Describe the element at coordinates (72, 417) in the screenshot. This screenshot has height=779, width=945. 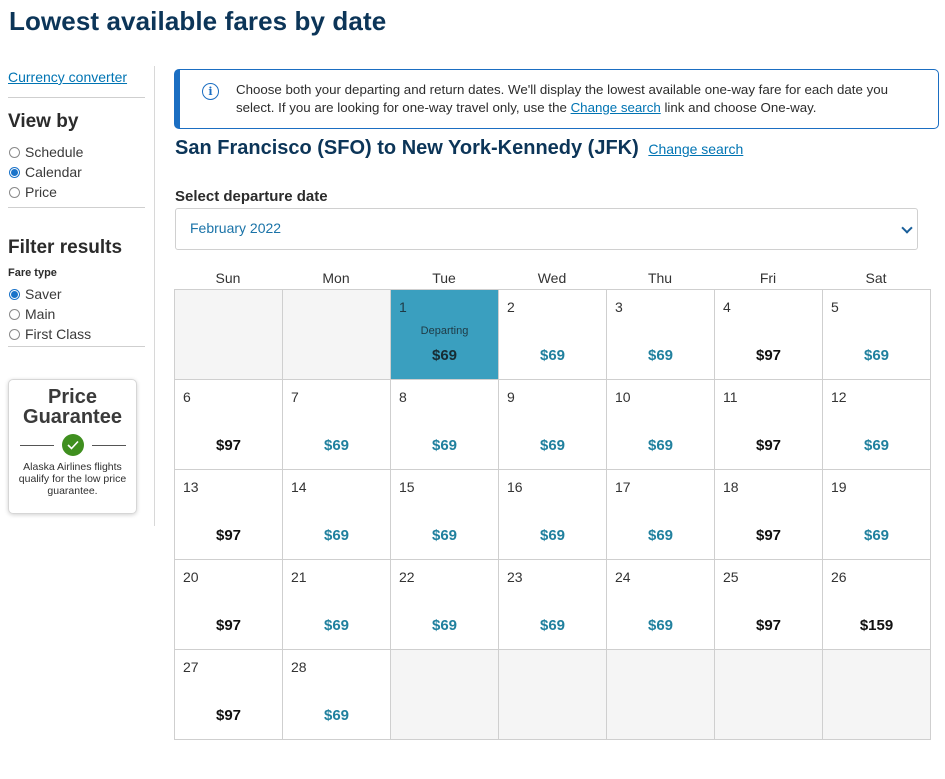
I see `guarantee-title-line2: Guarantee` at that location.